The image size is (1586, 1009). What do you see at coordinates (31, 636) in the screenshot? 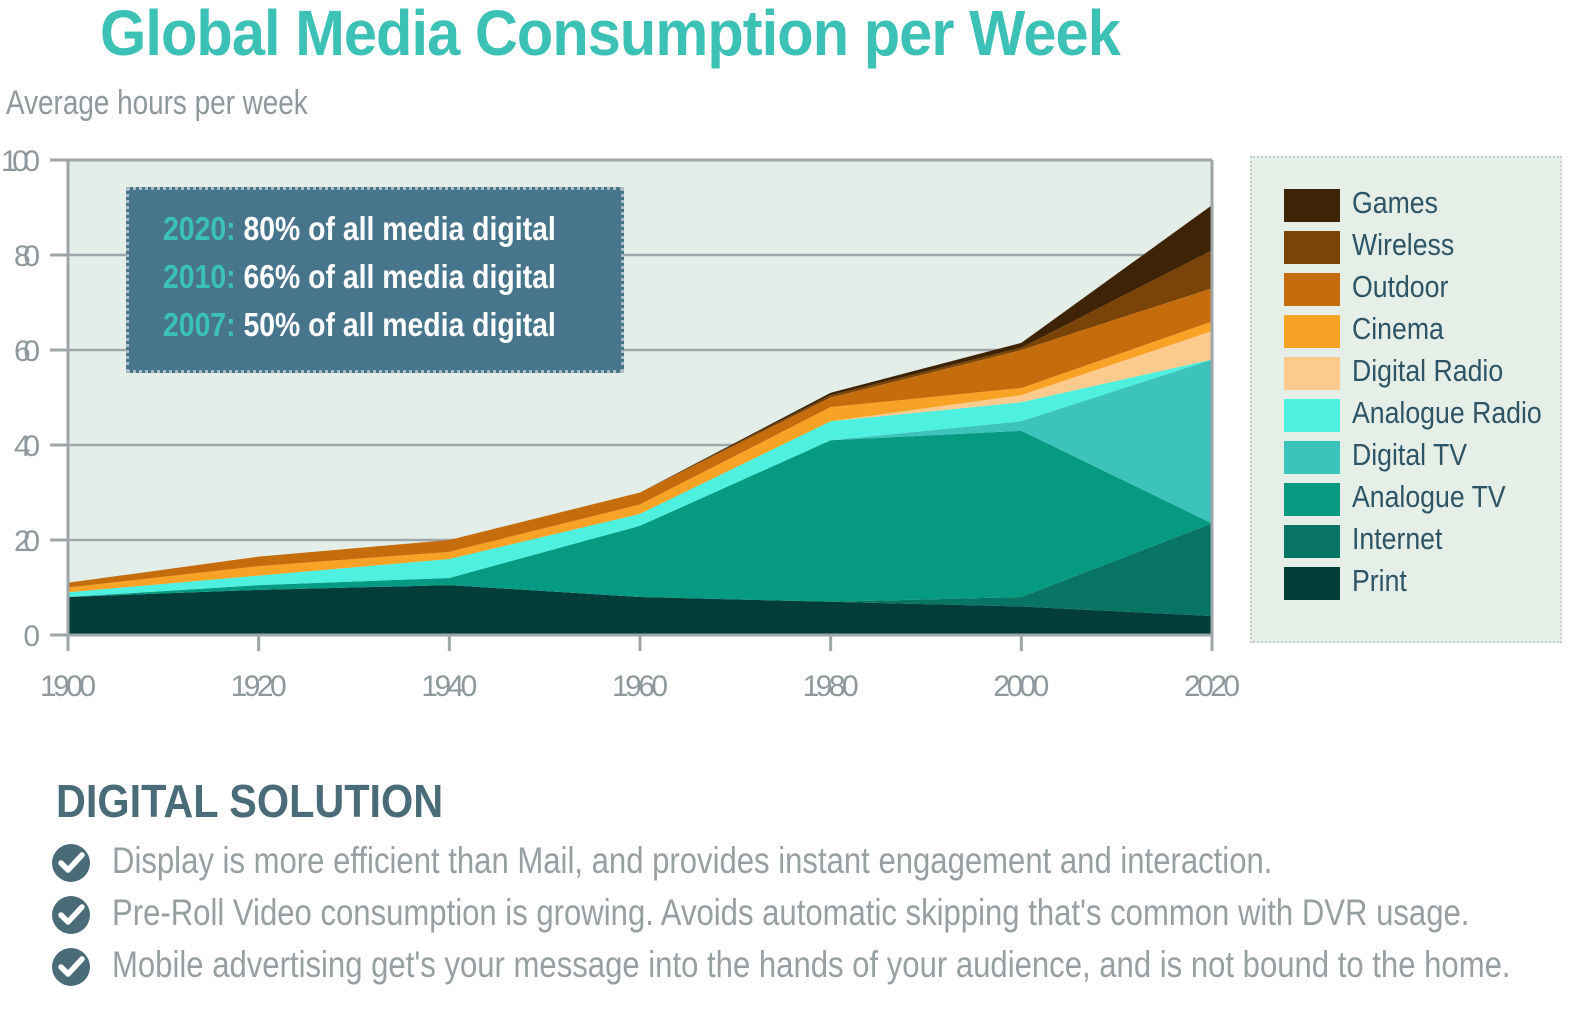
I see `y-tick-label: 0` at bounding box center [31, 636].